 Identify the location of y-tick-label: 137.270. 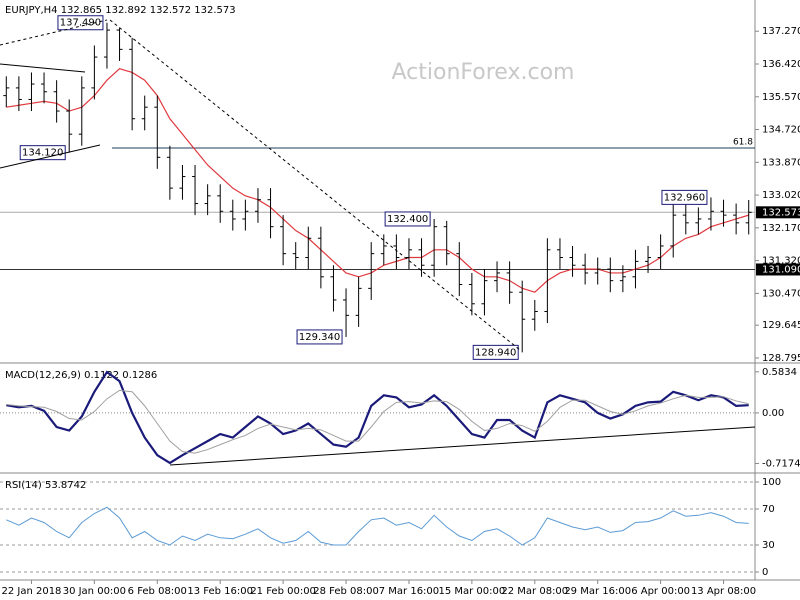
(781, 31).